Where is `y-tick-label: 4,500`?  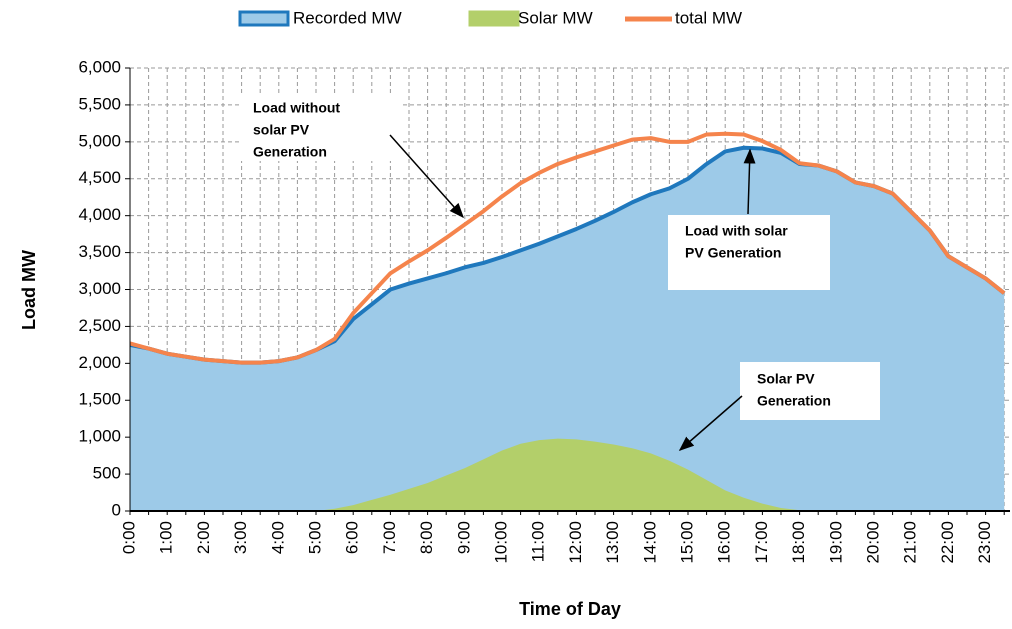 y-tick-label: 4,500 is located at coordinates (99, 177).